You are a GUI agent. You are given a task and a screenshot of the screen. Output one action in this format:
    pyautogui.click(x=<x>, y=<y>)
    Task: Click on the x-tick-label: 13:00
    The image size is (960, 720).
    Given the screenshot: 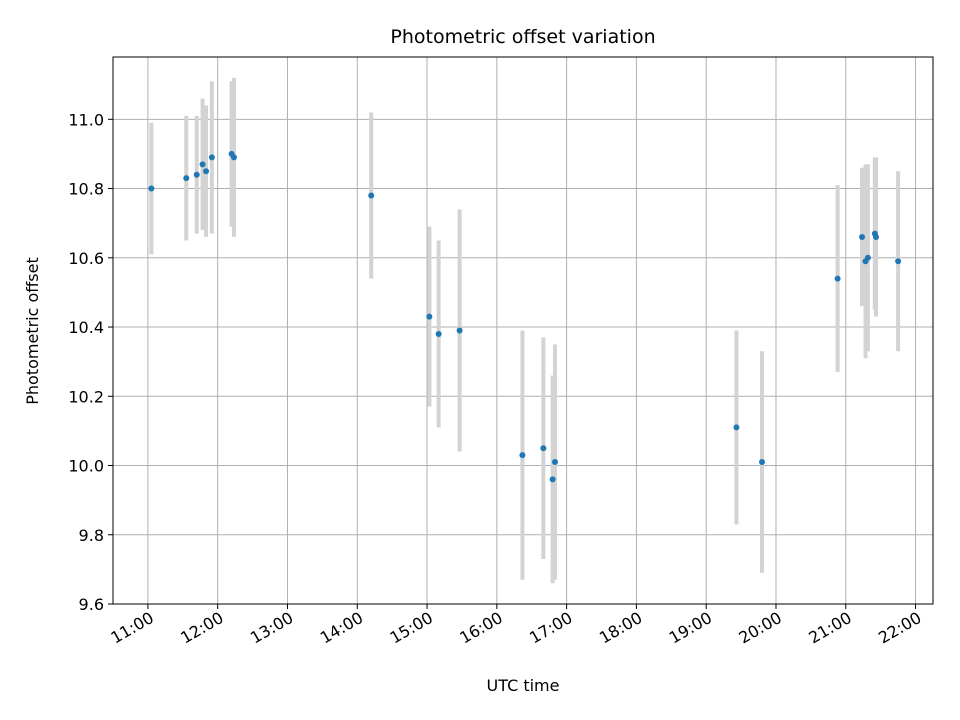 What is the action you would take?
    pyautogui.click(x=271, y=628)
    